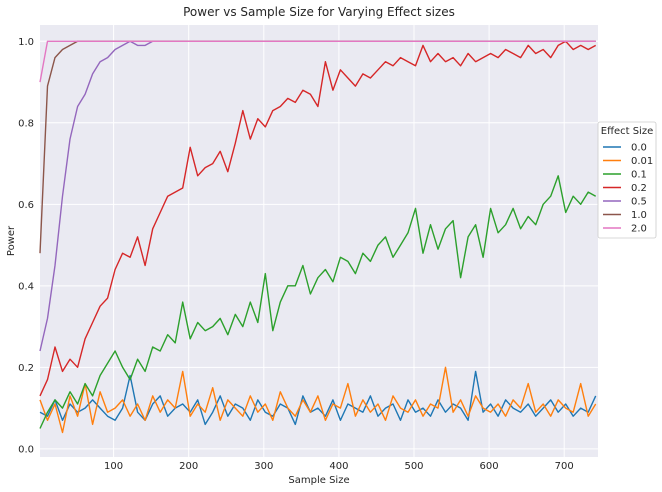 The width and height of the screenshot is (662, 492). What do you see at coordinates (11, 240) in the screenshot?
I see `y-axis-label: Power` at bounding box center [11, 240].